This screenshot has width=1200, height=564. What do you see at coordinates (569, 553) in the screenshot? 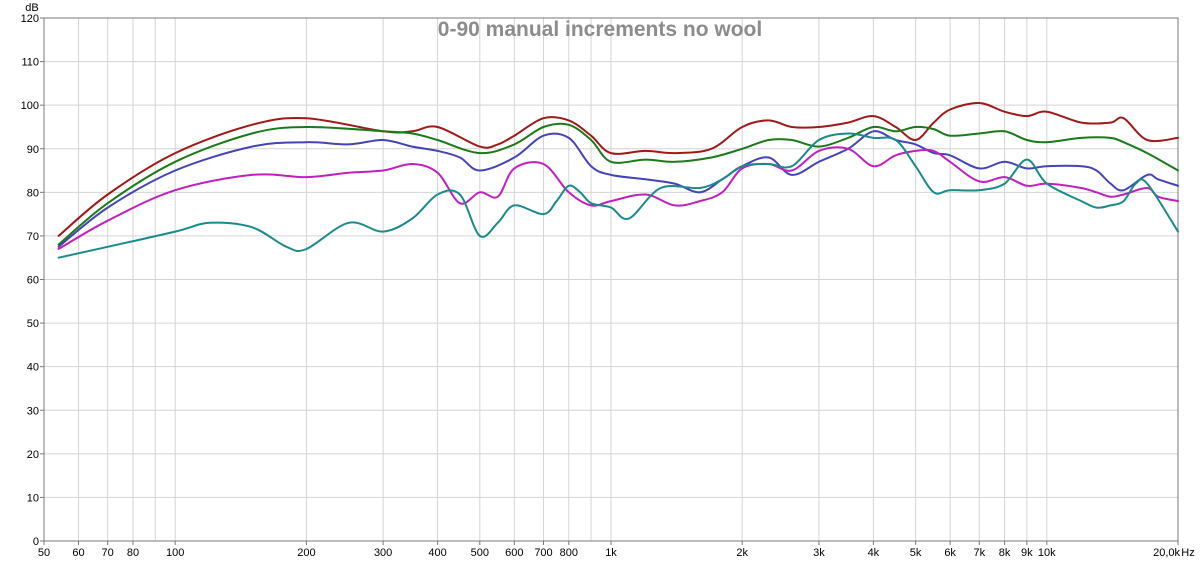
I see `x-tick-label: 800` at bounding box center [569, 553].